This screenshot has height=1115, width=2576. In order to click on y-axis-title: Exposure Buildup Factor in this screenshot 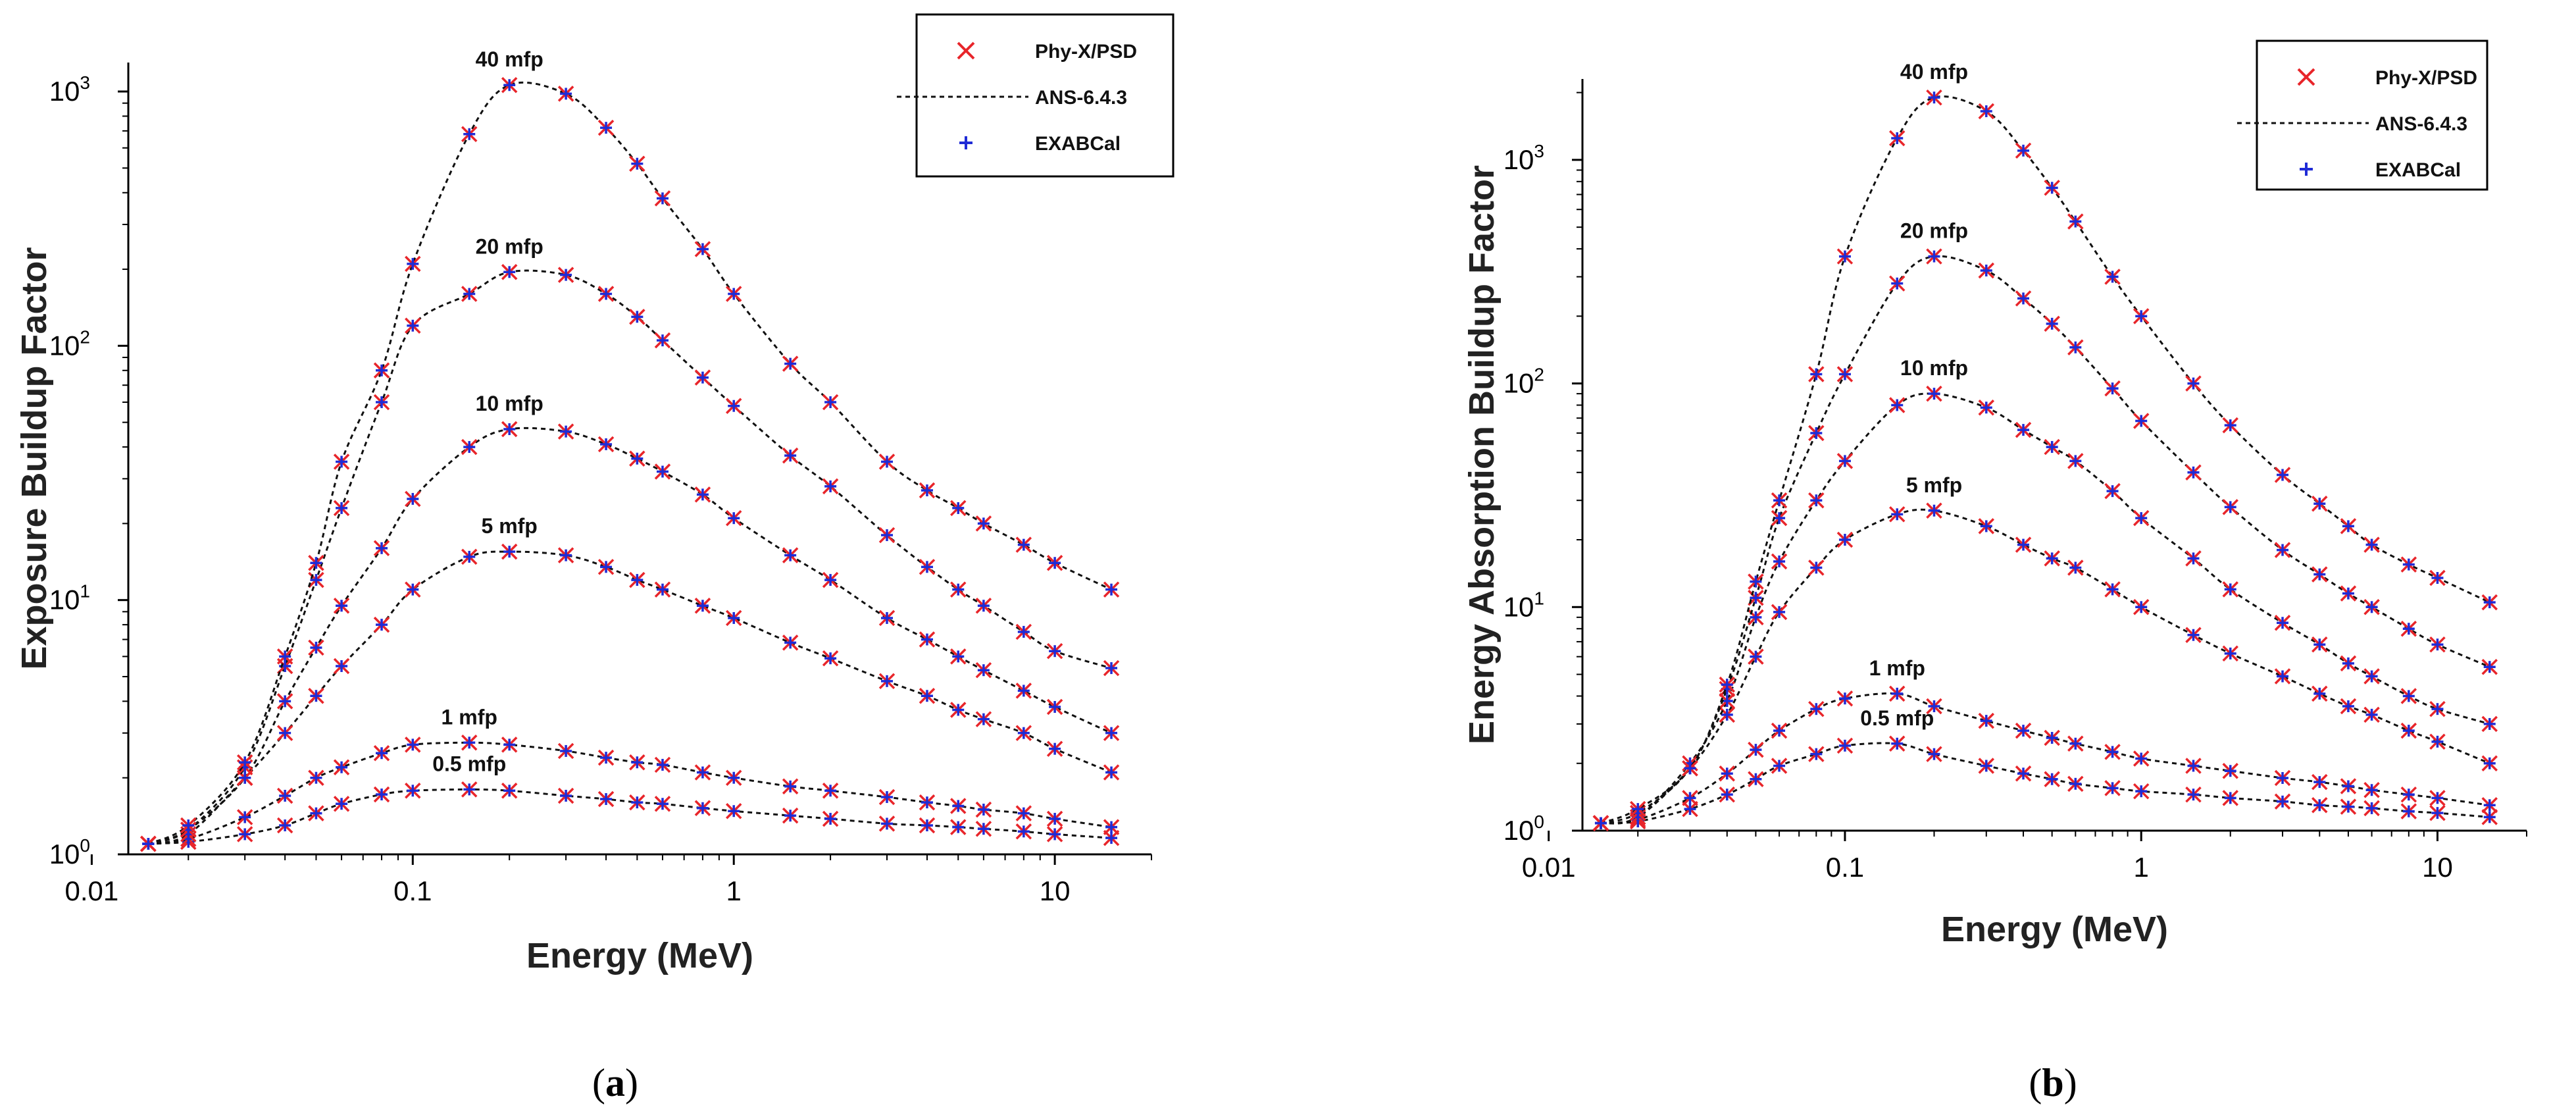, I will do `click(34, 458)`.